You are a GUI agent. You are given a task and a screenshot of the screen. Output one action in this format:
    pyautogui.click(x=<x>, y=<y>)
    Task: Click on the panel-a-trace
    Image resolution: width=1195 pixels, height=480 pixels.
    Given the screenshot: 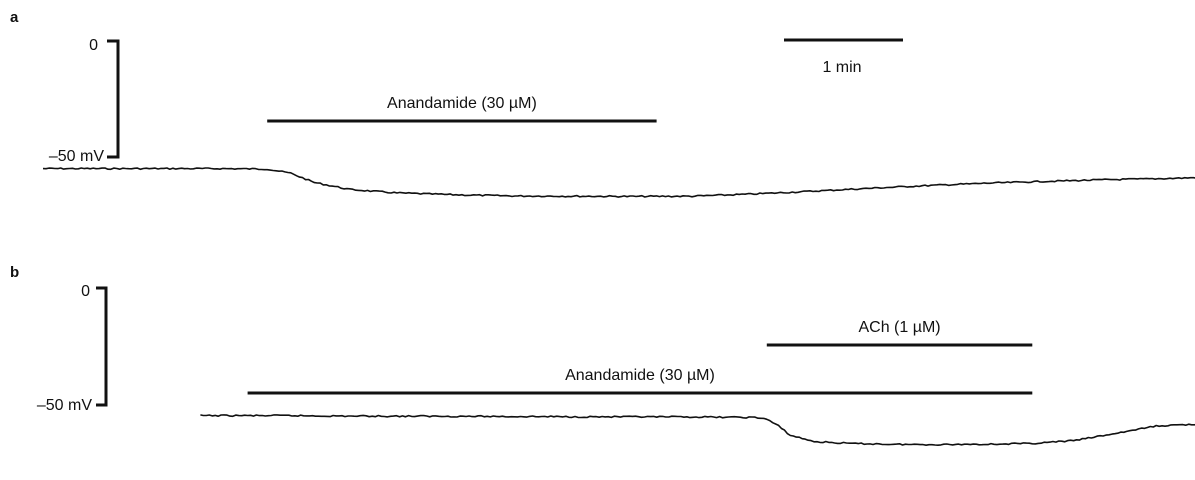 What is the action you would take?
    pyautogui.click(x=619, y=182)
    